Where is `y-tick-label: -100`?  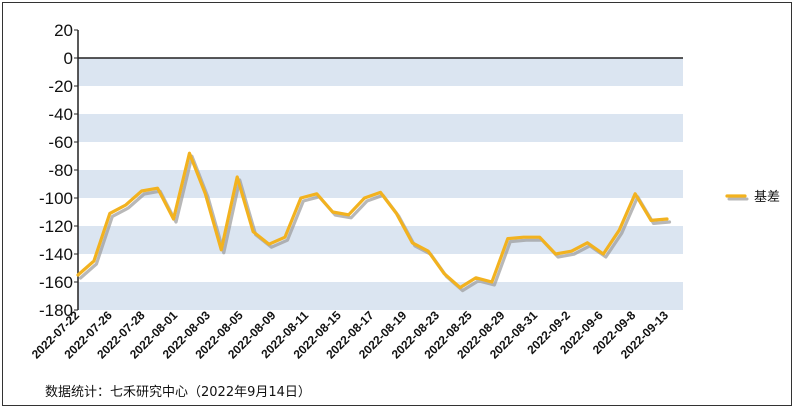
y-tick-label: -100 is located at coordinates (56, 198).